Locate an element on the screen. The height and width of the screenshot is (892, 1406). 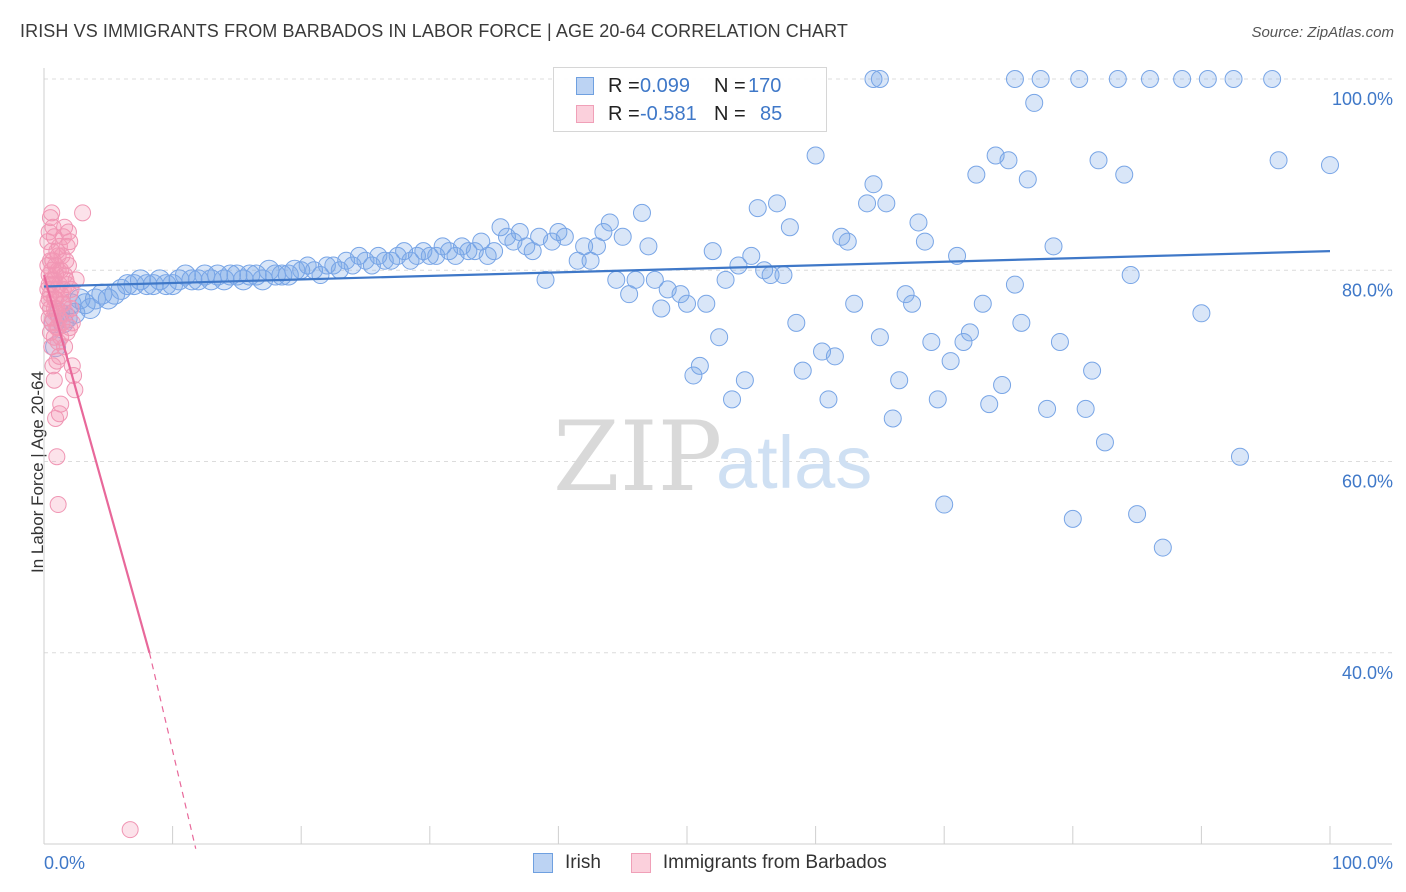
stats-legend-row-irish: R = 0.099 N = 170 is located at coordinates (678, 86).